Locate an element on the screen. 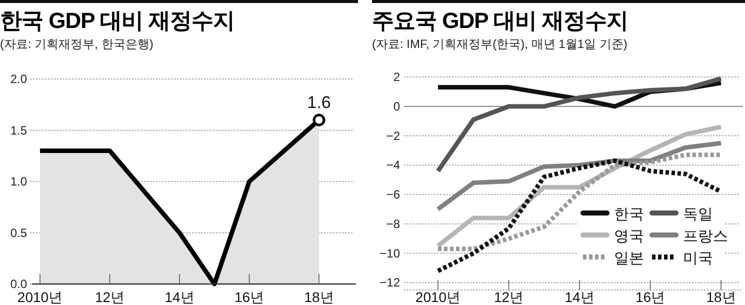  y-tick-label: −12 is located at coordinates (390, 283).